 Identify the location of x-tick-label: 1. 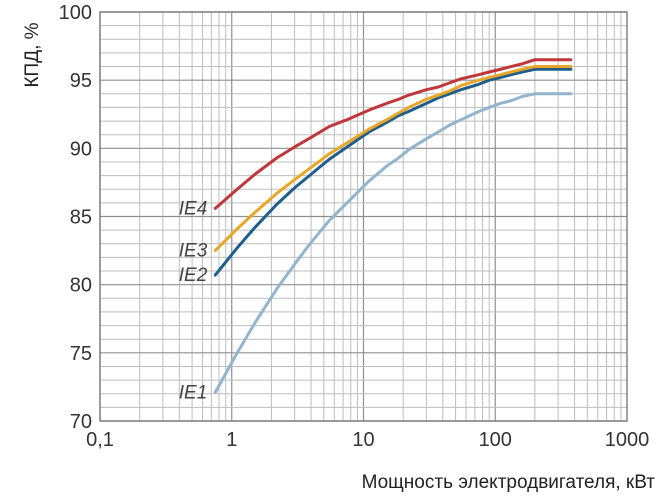
(231, 440).